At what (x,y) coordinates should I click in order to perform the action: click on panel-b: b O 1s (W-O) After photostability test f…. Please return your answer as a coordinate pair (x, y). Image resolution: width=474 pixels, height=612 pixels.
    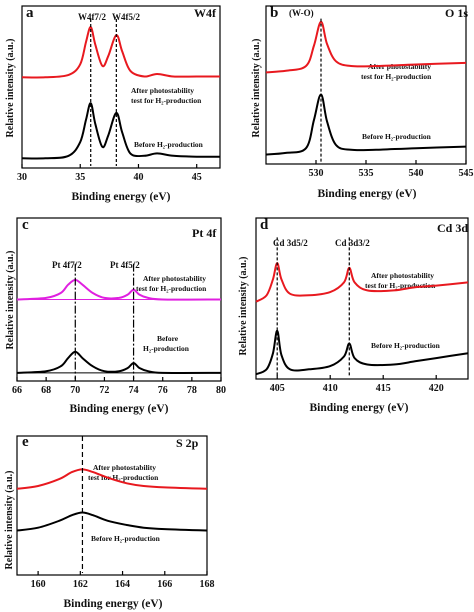
    Looking at the image, I should click on (362, 102).